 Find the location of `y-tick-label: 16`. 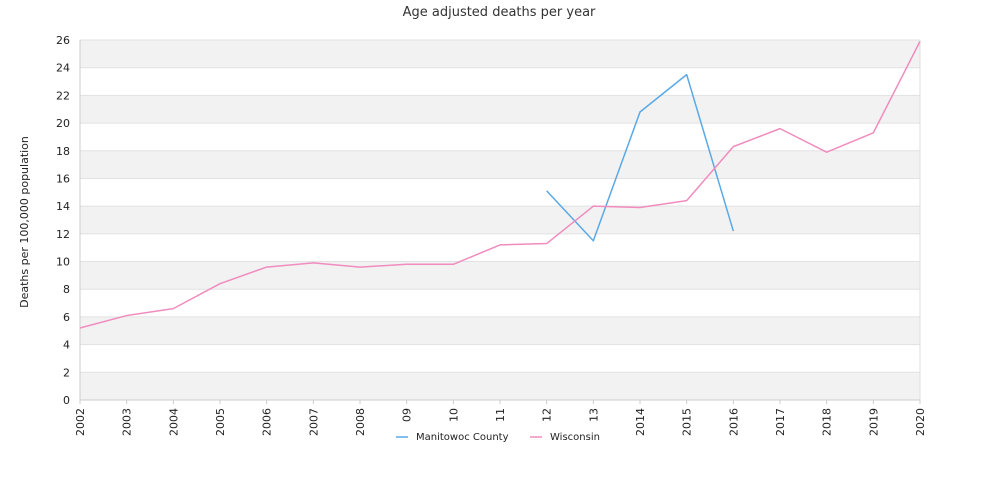

y-tick-label: 16 is located at coordinates (63, 178).